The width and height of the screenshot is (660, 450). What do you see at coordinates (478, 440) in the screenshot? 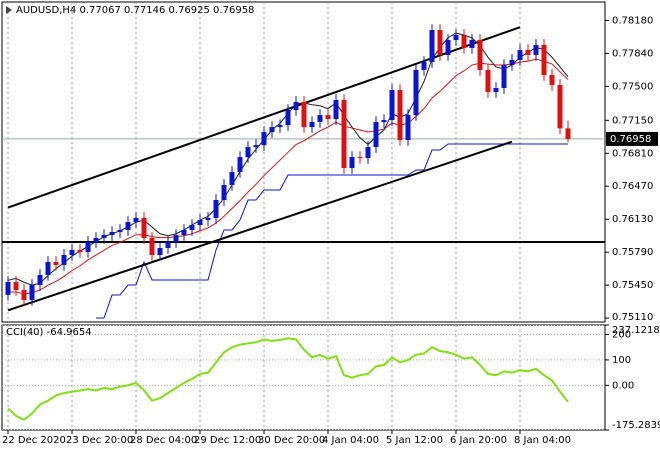
I see `x-tick-label: 6 Jan 20:00` at bounding box center [478, 440].